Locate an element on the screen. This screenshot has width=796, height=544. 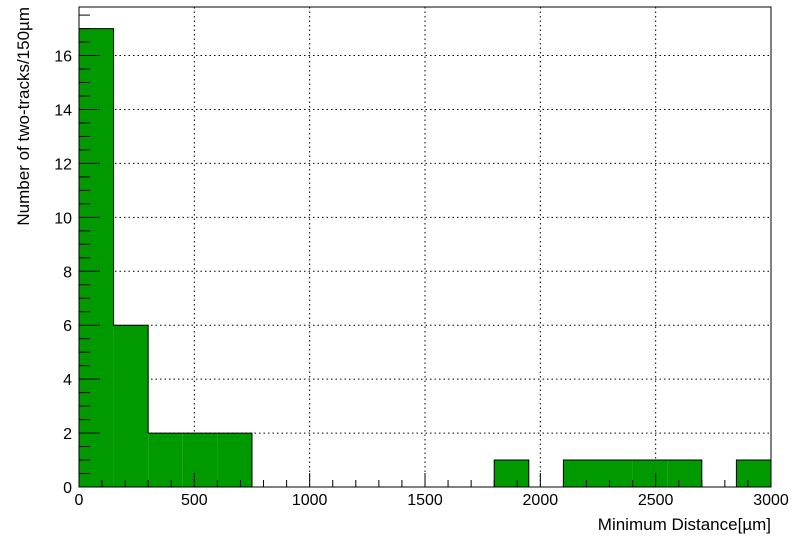
x-axis-title: Minimum Distance[µm] is located at coordinates (684, 524).